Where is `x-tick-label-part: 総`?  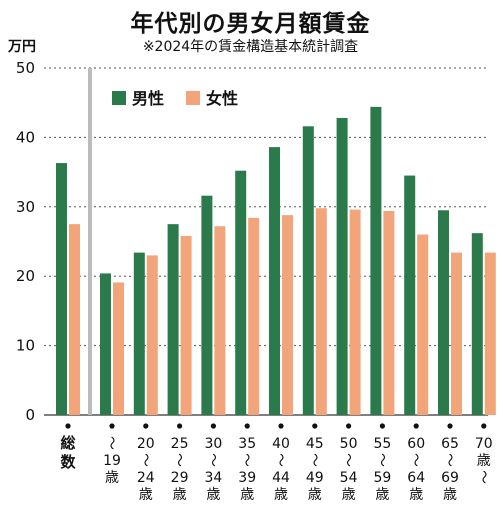 x-tick-label-part: 総 is located at coordinates (67, 443).